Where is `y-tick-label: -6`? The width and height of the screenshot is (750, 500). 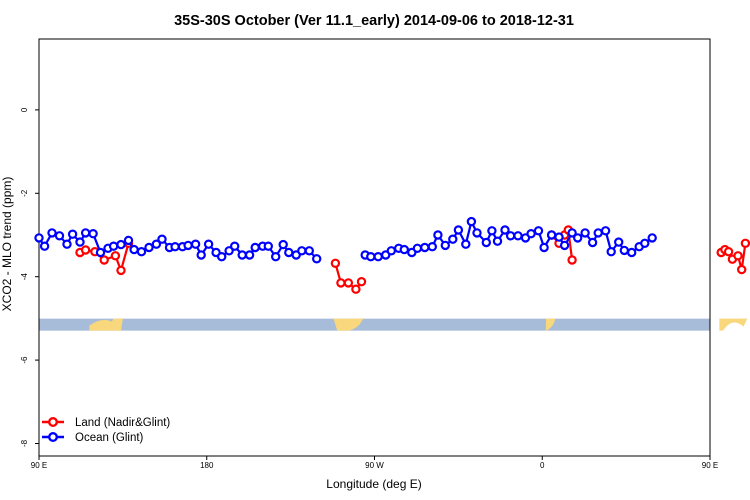
y-tick-label: -6 is located at coordinates (24, 360).